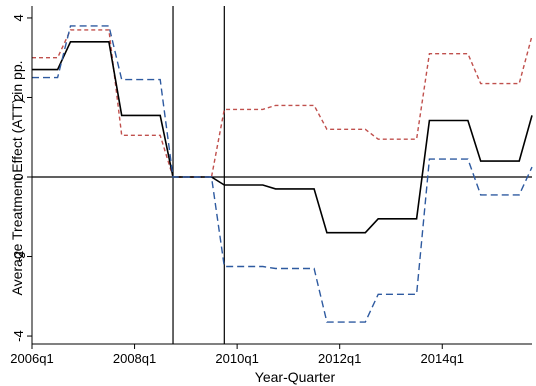  What do you see at coordinates (236, 358) in the screenshot?
I see `x-tick-label: 2010q1` at bounding box center [236, 358].